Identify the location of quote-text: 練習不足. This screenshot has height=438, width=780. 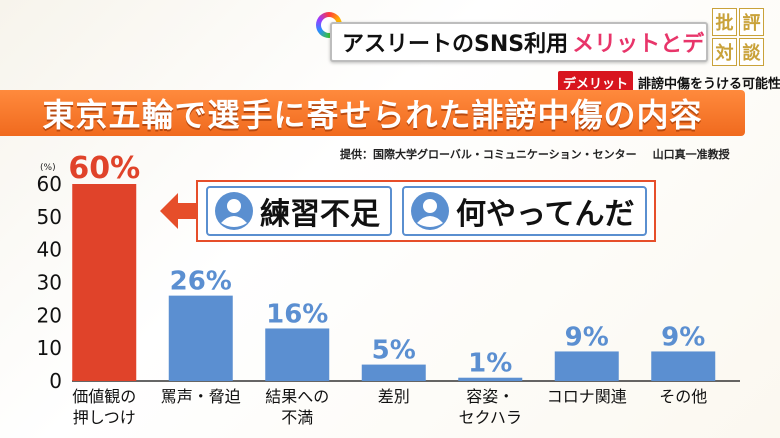
(320, 214).